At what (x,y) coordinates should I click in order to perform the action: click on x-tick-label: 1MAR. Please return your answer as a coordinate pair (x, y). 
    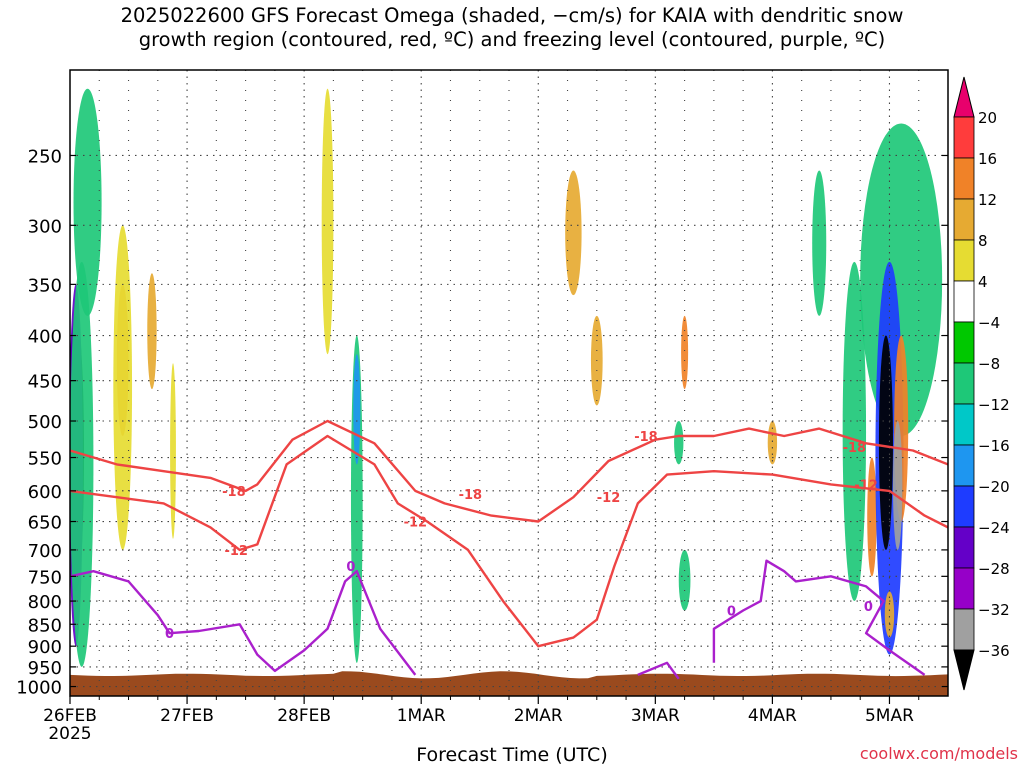
    Looking at the image, I should click on (421, 716).